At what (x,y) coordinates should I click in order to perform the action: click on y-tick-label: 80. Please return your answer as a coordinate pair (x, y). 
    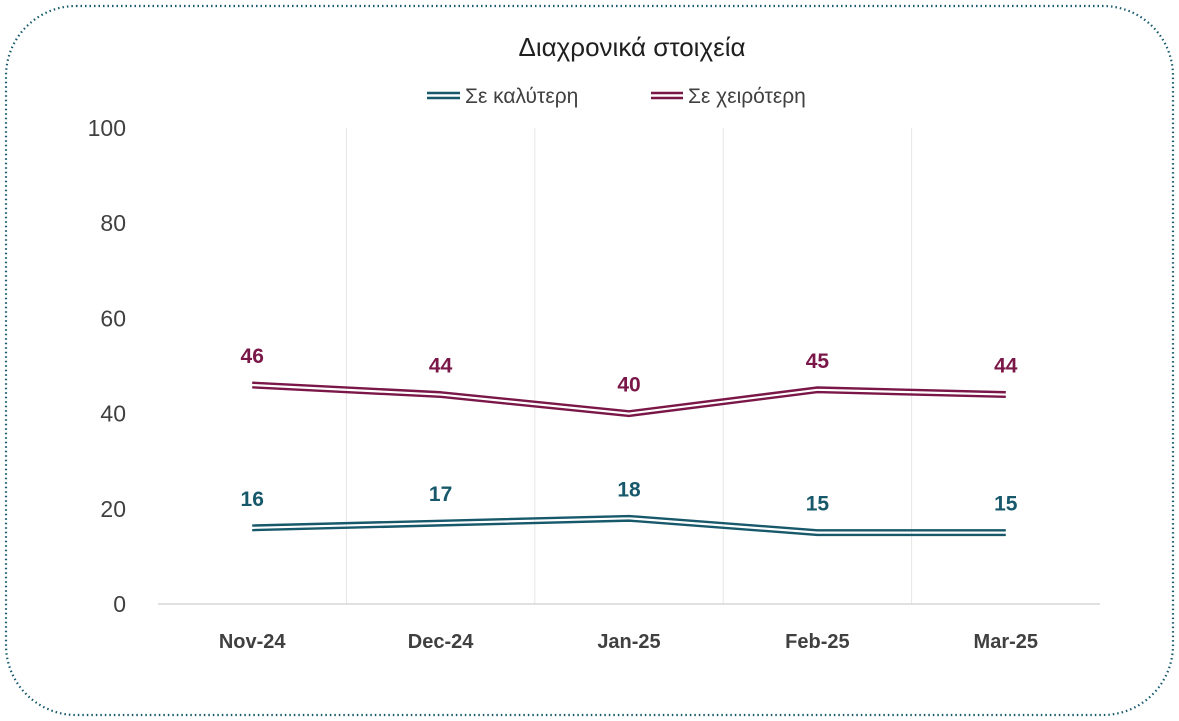
    Looking at the image, I should click on (113, 223).